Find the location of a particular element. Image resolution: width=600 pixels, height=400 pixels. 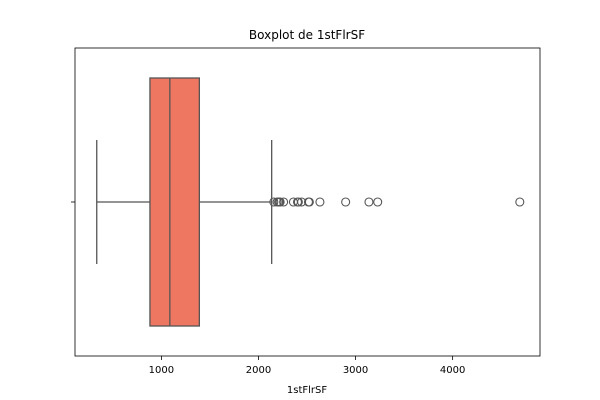

chart-title: Boxplot de 1stFlrSF is located at coordinates (307, 35).